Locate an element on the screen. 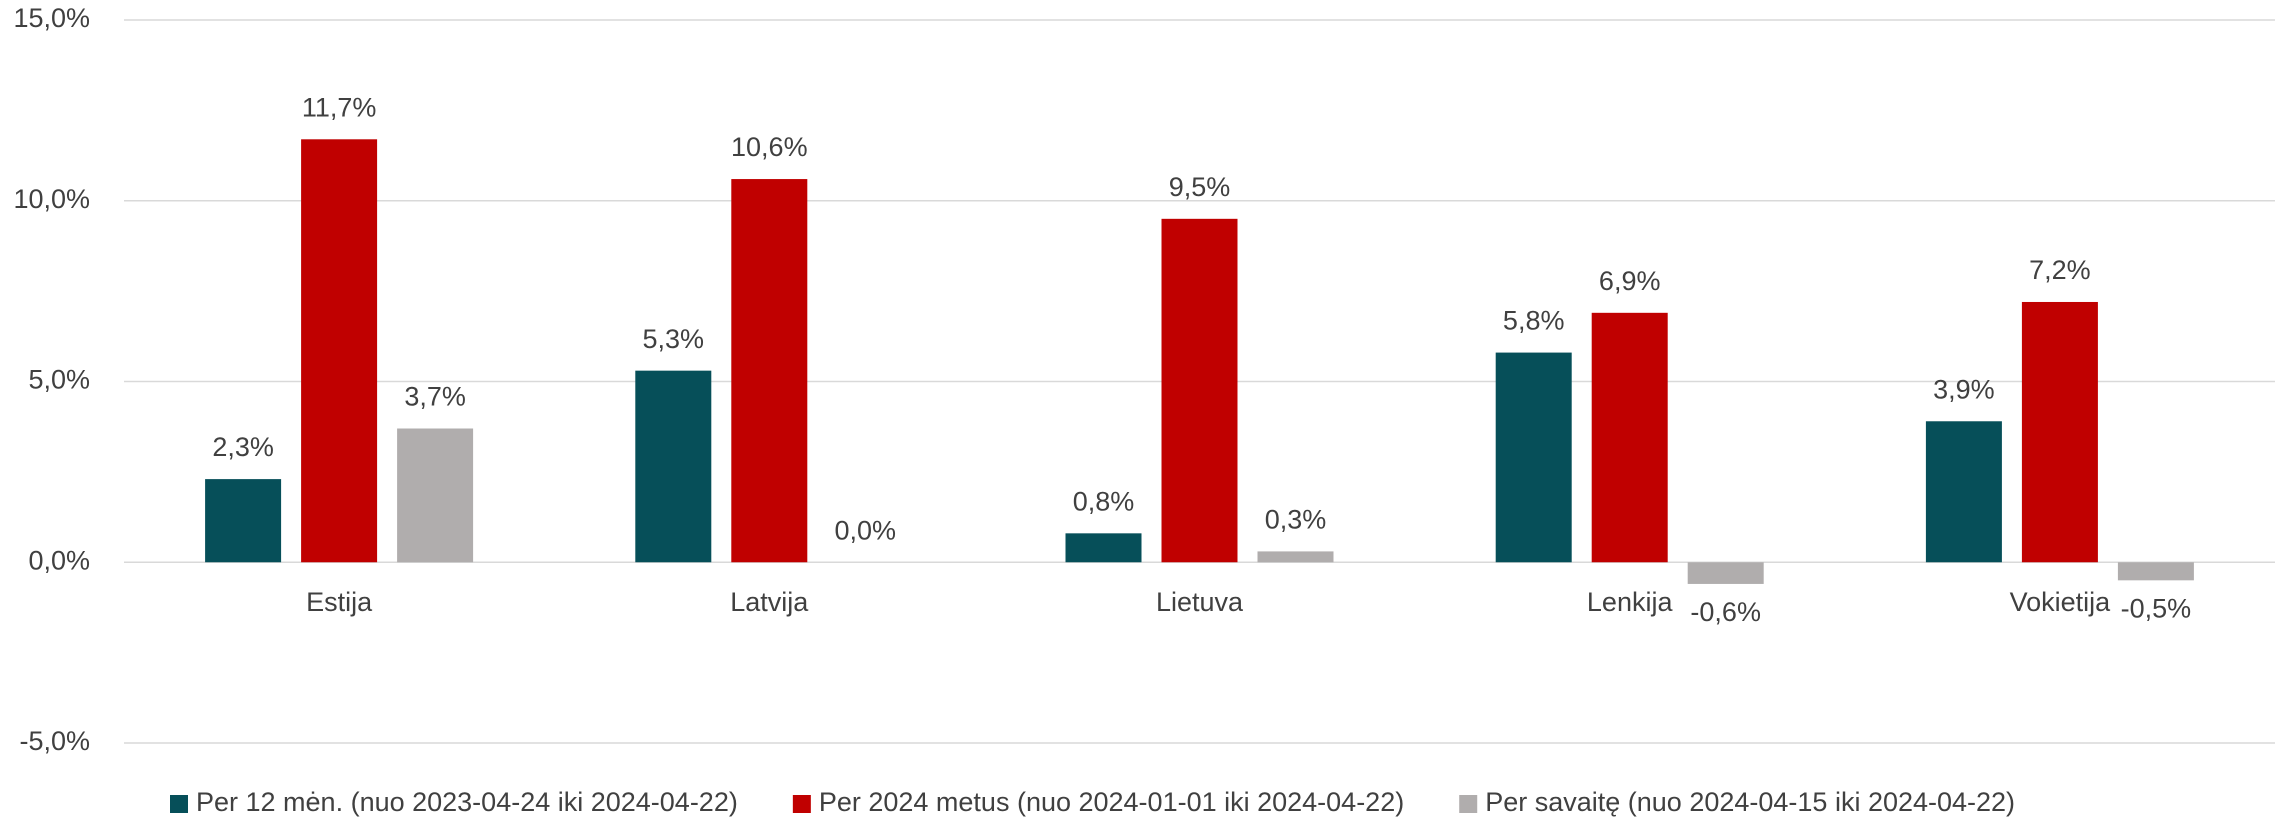 The width and height of the screenshot is (2283, 820). y-tick-label: 0,0% is located at coordinates (59, 560).